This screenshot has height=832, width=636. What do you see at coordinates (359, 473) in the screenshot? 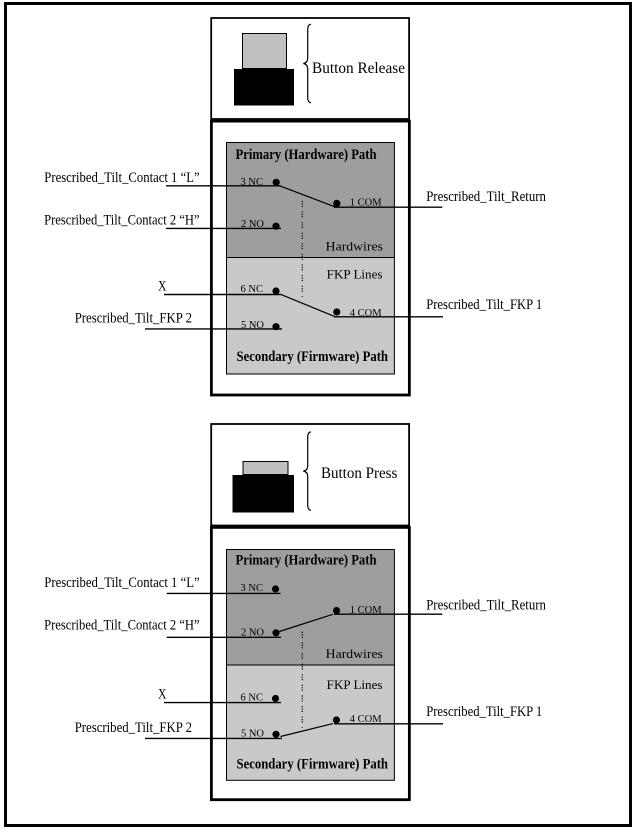
I see `svg-text: Button Press` at bounding box center [359, 473].